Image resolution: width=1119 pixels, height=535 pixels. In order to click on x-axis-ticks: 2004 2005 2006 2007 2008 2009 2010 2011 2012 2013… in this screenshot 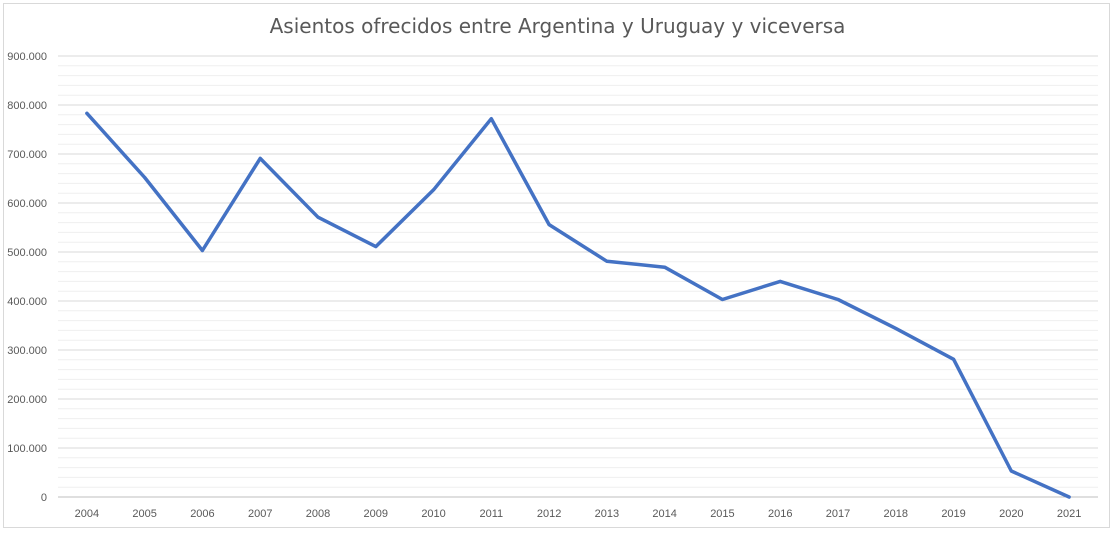, I will do `click(578, 514)`.